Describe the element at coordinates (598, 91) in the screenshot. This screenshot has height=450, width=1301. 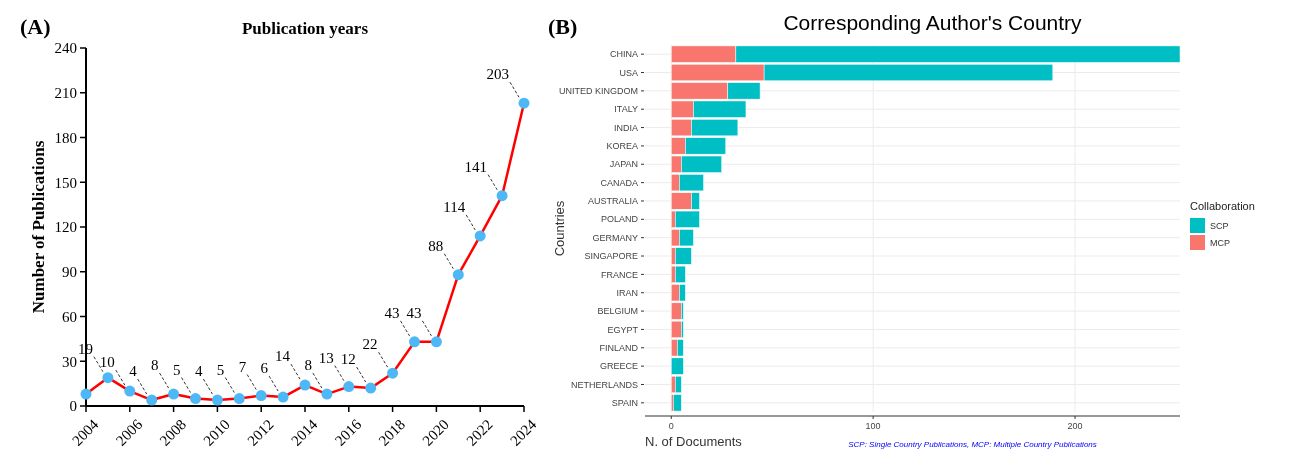
I see `y-tick-label: UNITED KINGDOM` at that location.